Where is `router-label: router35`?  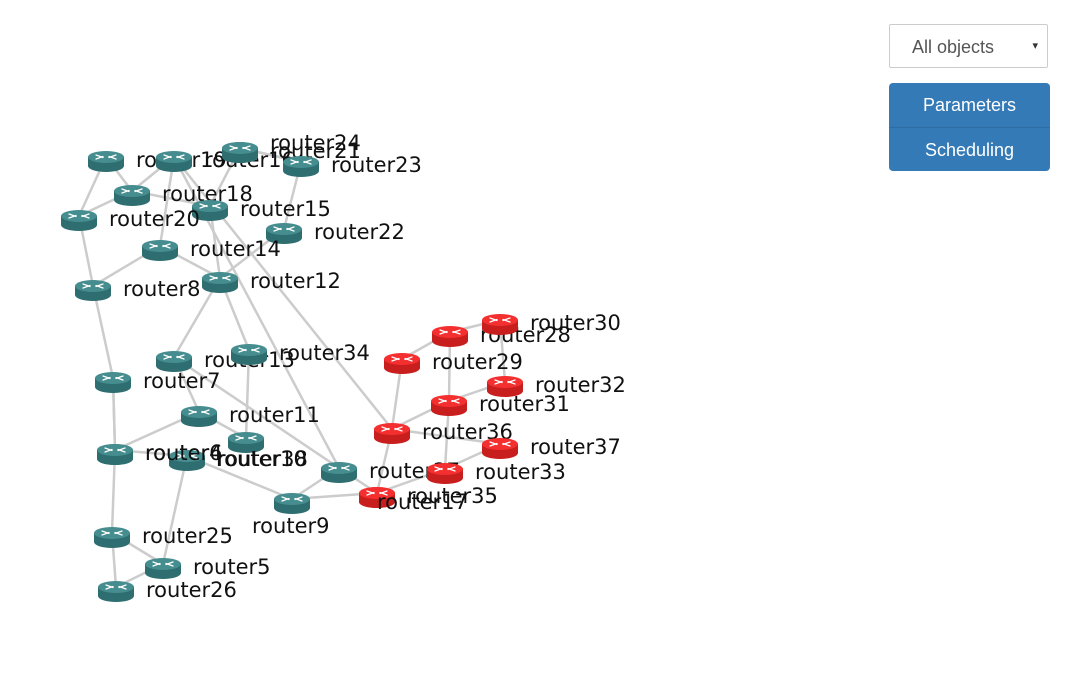 router-label: router35 is located at coordinates (452, 496).